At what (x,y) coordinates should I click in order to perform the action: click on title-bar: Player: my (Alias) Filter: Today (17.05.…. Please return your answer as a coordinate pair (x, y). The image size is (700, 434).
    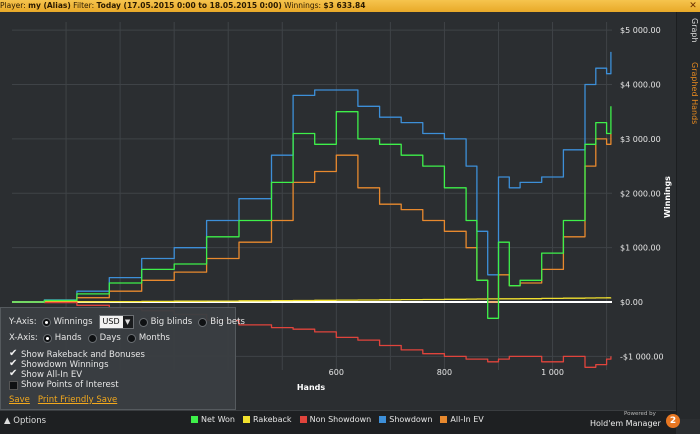
    Looking at the image, I should click on (350, 6).